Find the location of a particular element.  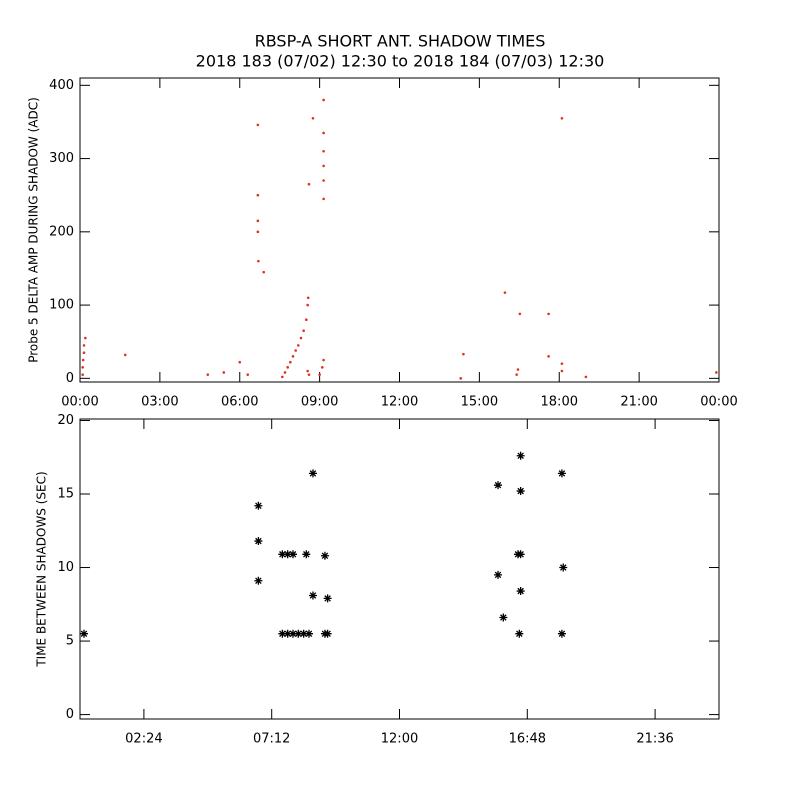

x-tick-label: 18:00 is located at coordinates (559, 402).